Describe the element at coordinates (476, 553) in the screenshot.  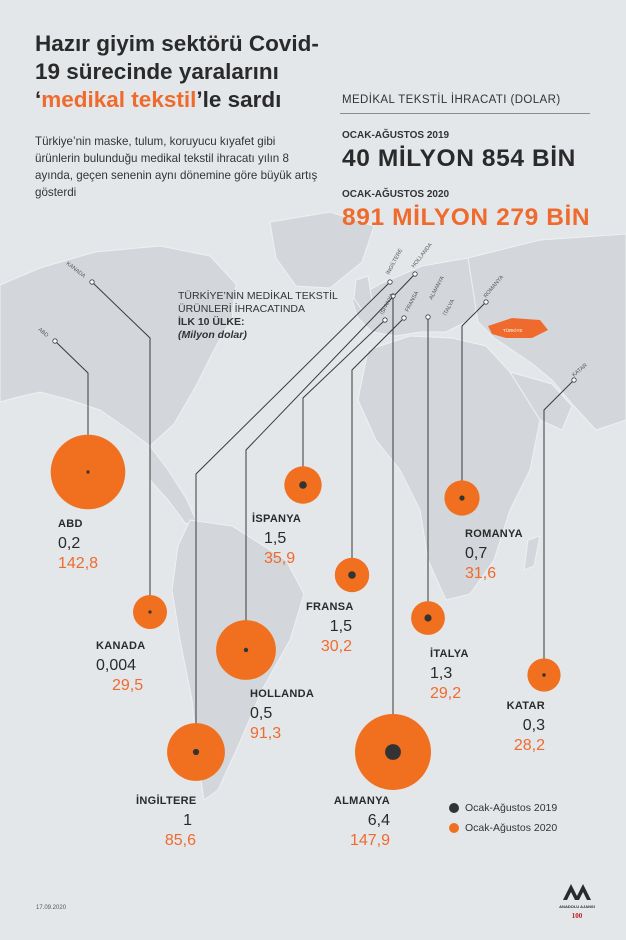
I see `value-2019: 0,7` at that location.